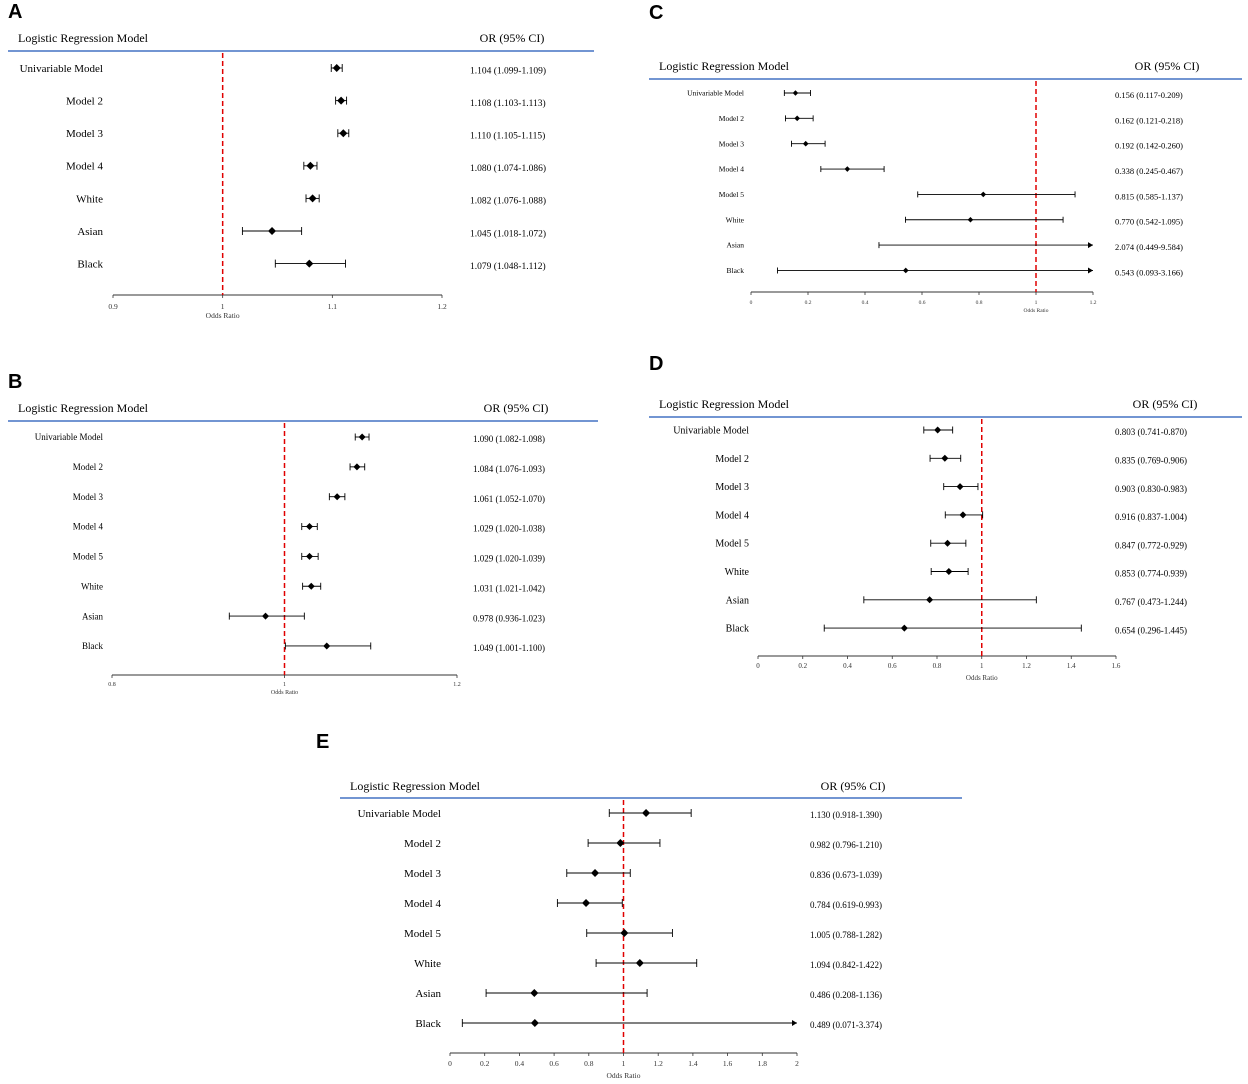  What do you see at coordinates (428, 994) in the screenshot?
I see `row-label: Asian` at bounding box center [428, 994].